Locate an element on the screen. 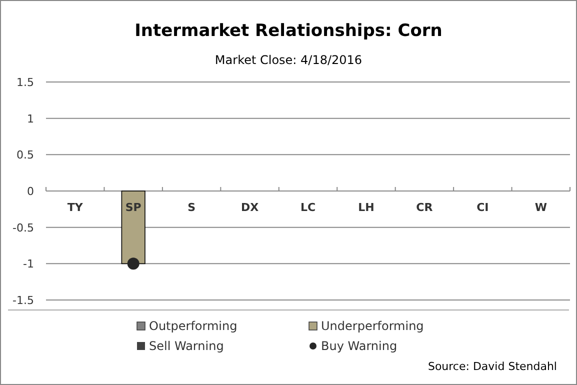 Image resolution: width=577 pixels, height=385 pixels. y-tick-label: 0 is located at coordinates (30, 191).